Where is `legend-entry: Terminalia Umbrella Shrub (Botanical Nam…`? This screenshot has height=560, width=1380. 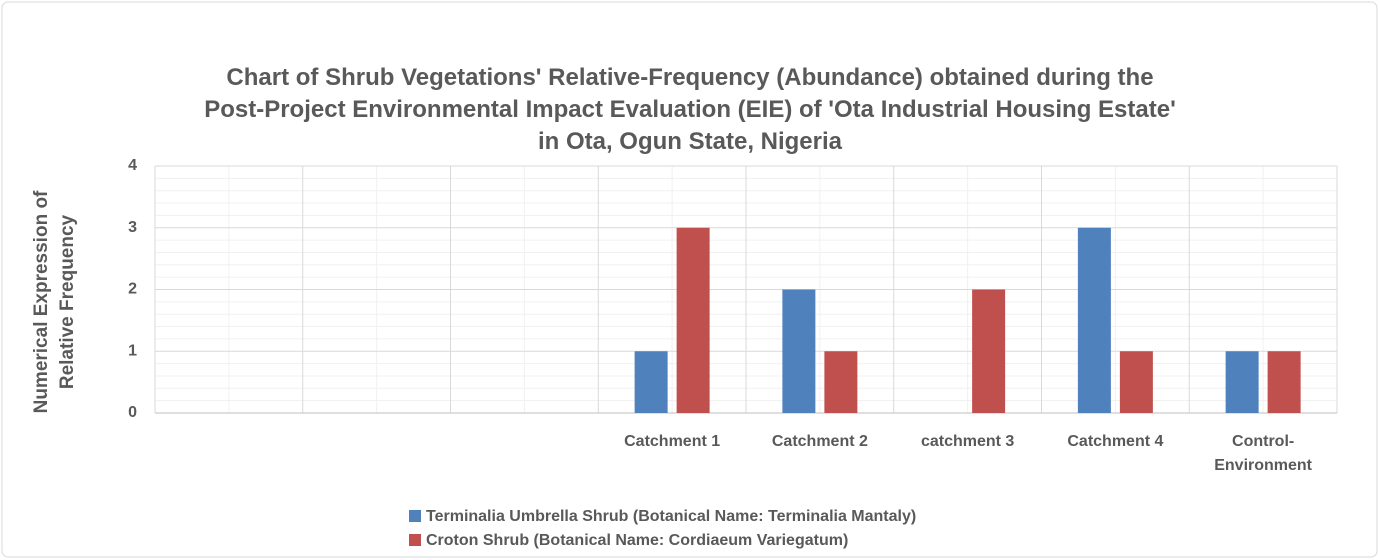
legend-entry: Terminalia Umbrella Shrub (Botanical Nam… is located at coordinates (662, 517).